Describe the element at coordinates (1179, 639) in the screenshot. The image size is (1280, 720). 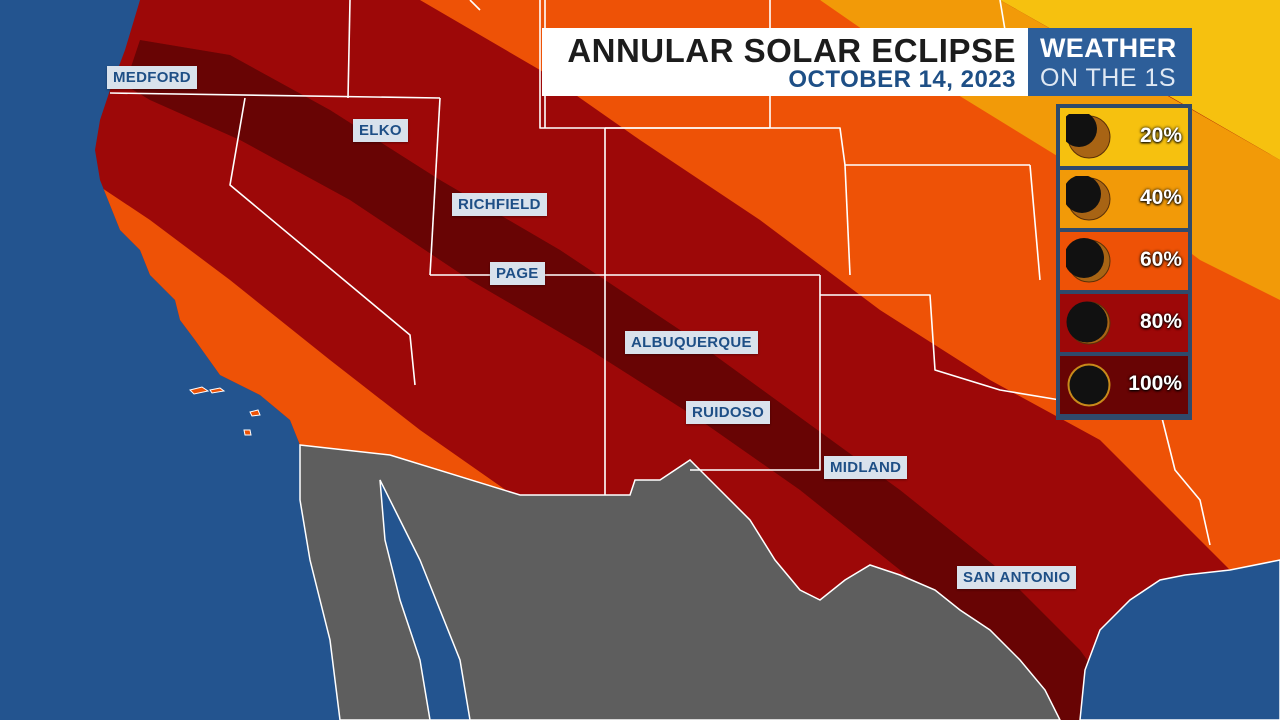
I see `gulf-of-mexico` at that location.